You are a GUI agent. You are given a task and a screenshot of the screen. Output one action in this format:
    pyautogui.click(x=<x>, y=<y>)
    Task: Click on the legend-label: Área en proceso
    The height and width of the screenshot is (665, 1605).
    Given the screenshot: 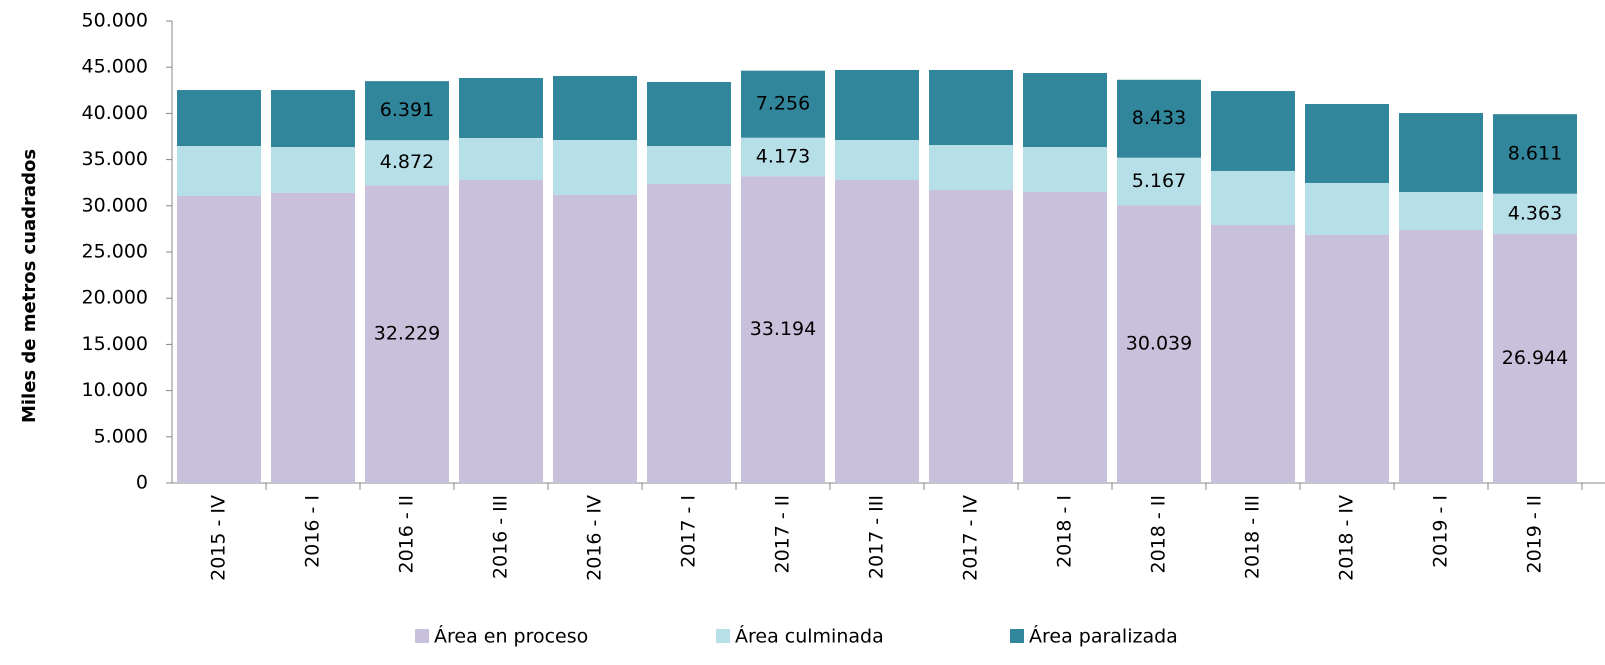 What is the action you would take?
    pyautogui.click(x=511, y=636)
    